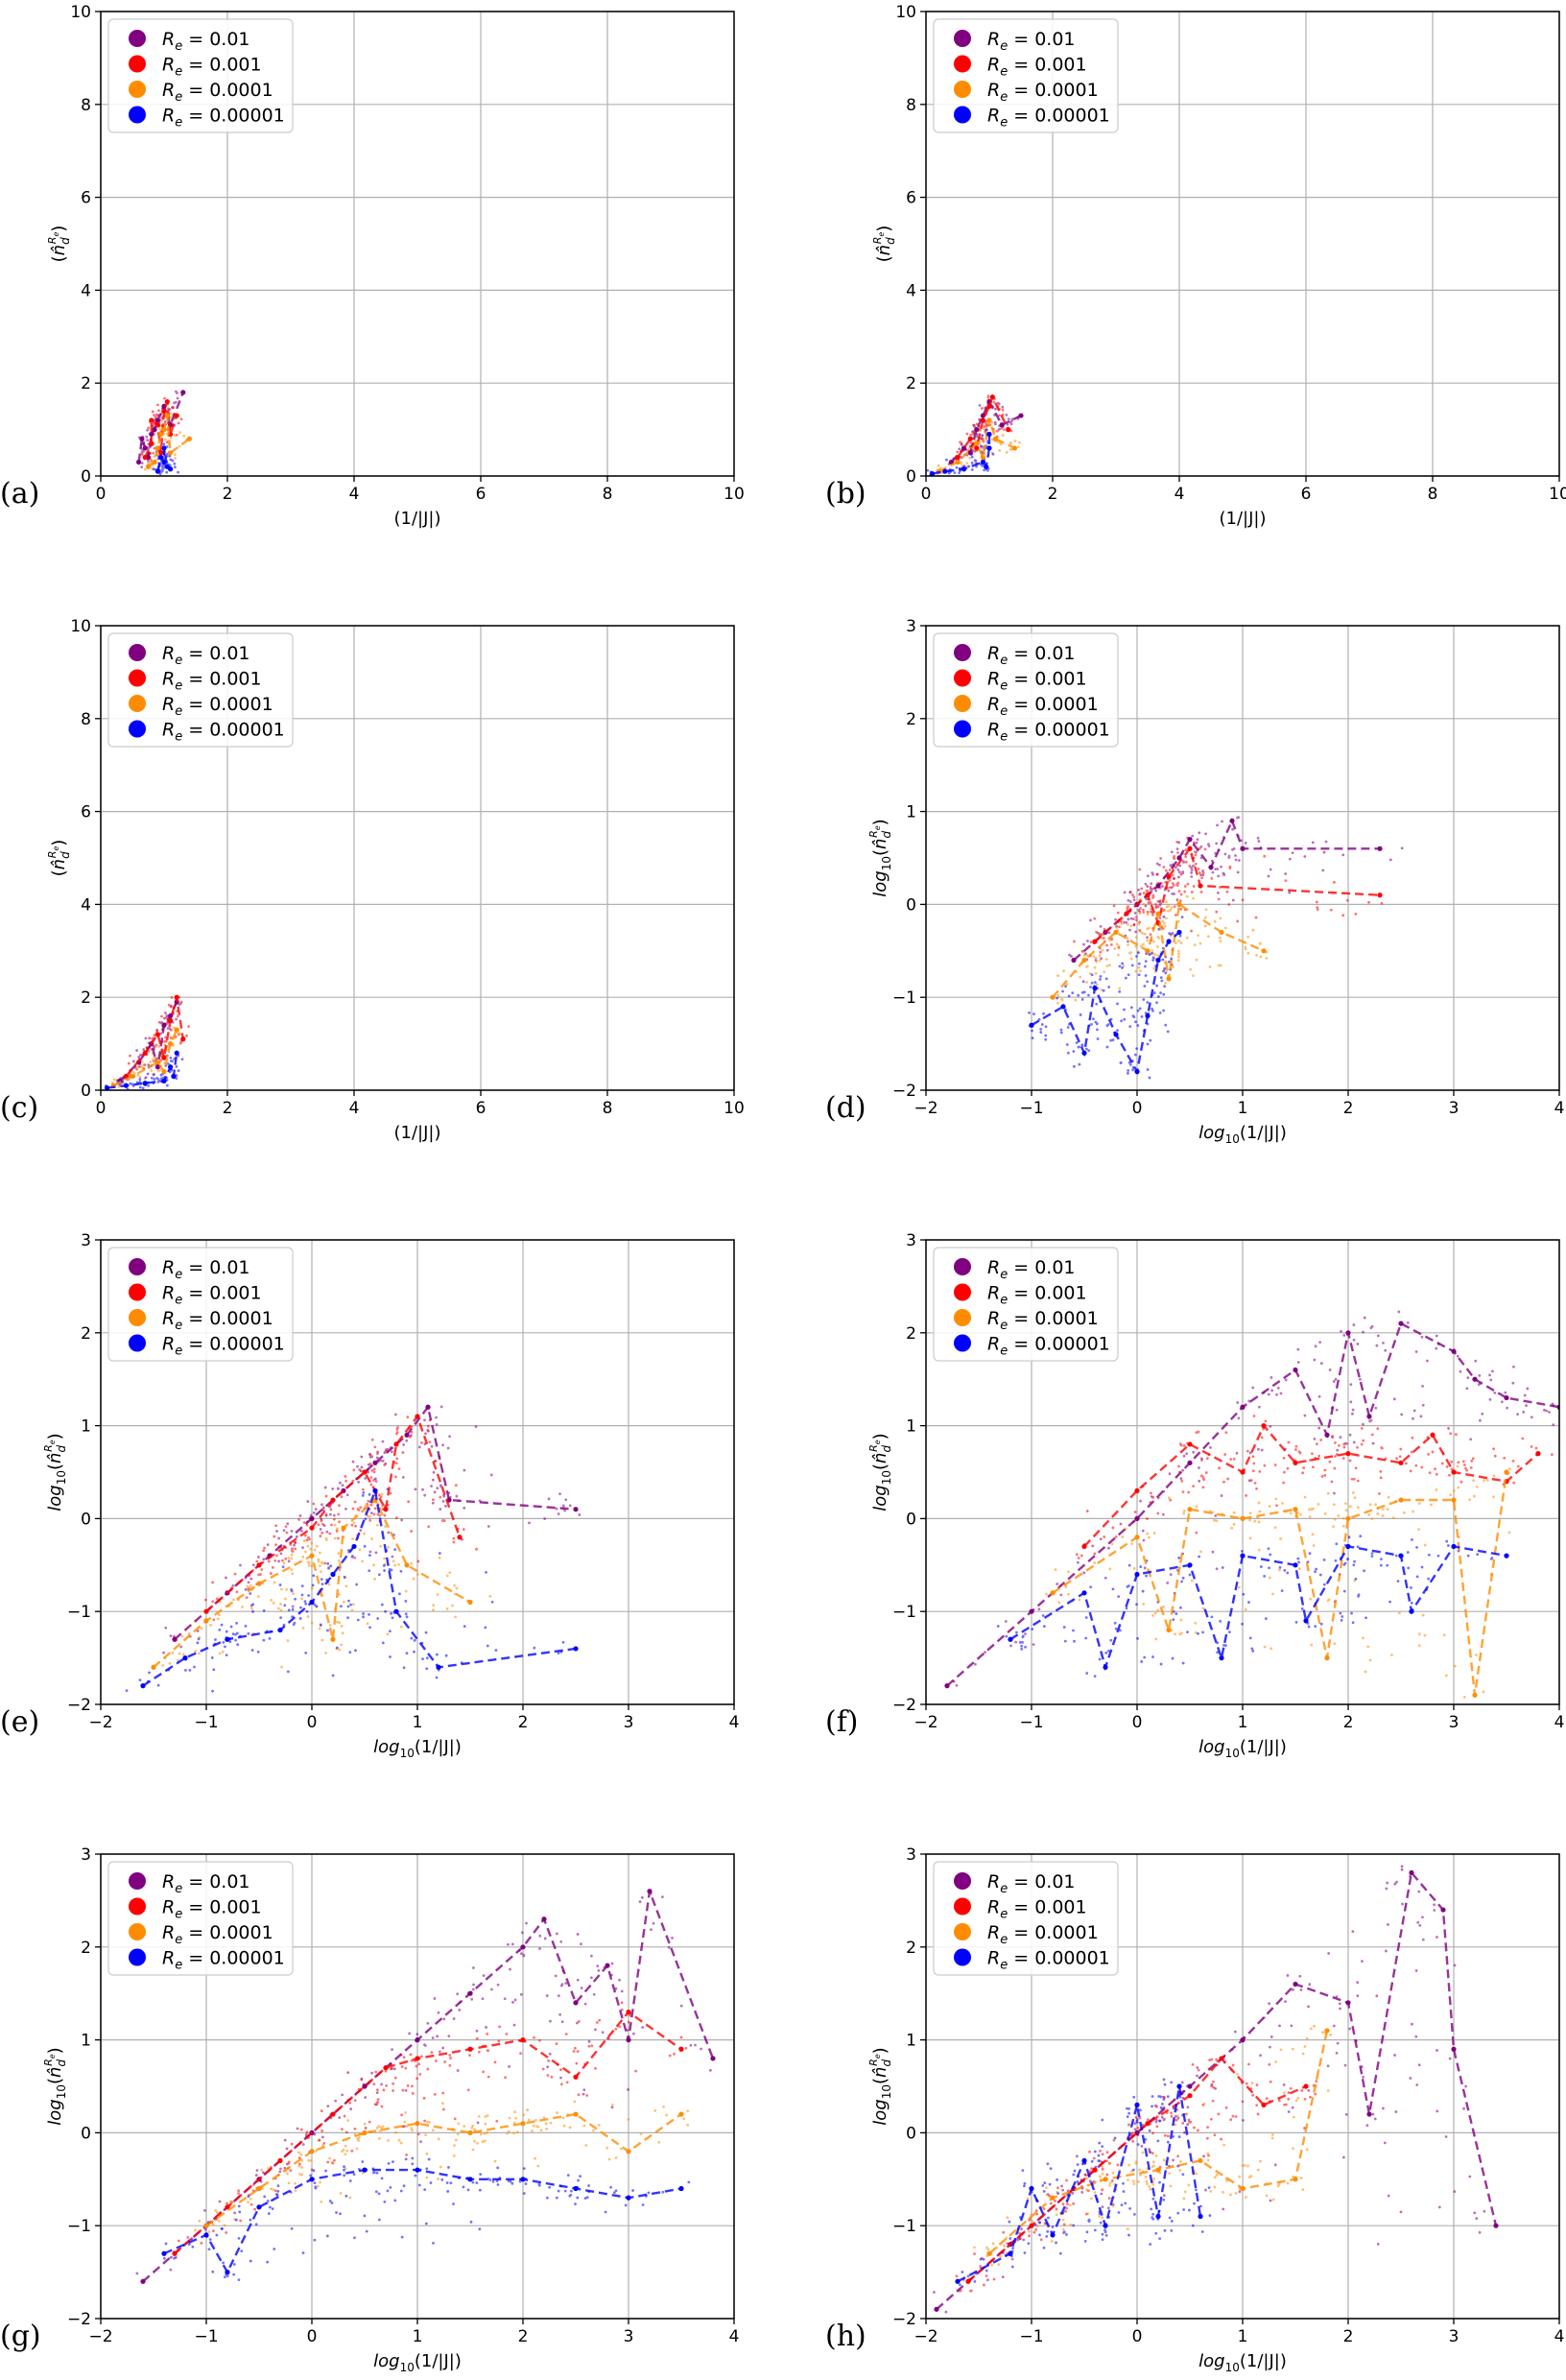  What do you see at coordinates (20, 2337) in the screenshot?
I see `panel-tag: (g)` at bounding box center [20, 2337].